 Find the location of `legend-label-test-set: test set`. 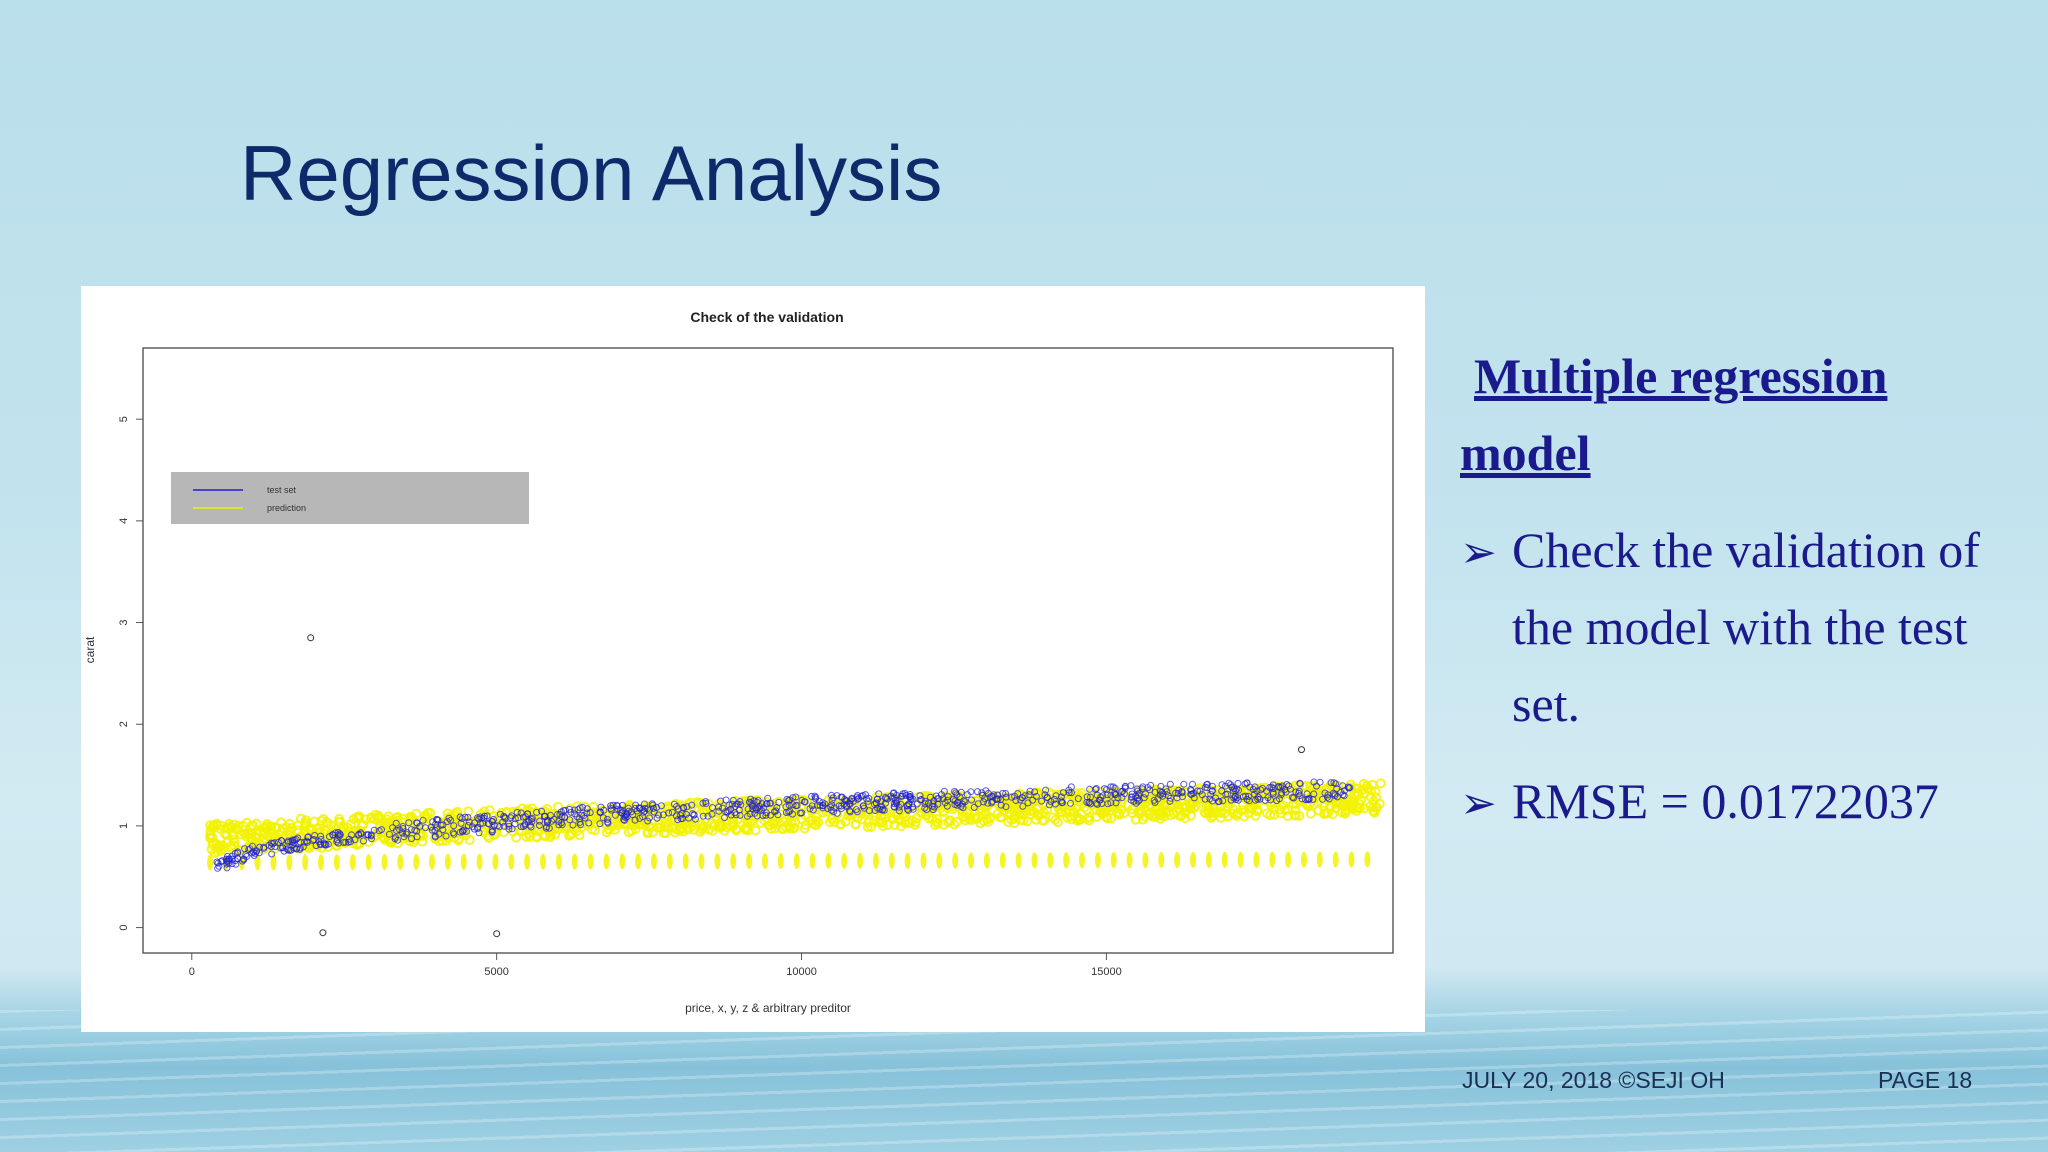

legend-label-test-set: test set is located at coordinates (282, 490).